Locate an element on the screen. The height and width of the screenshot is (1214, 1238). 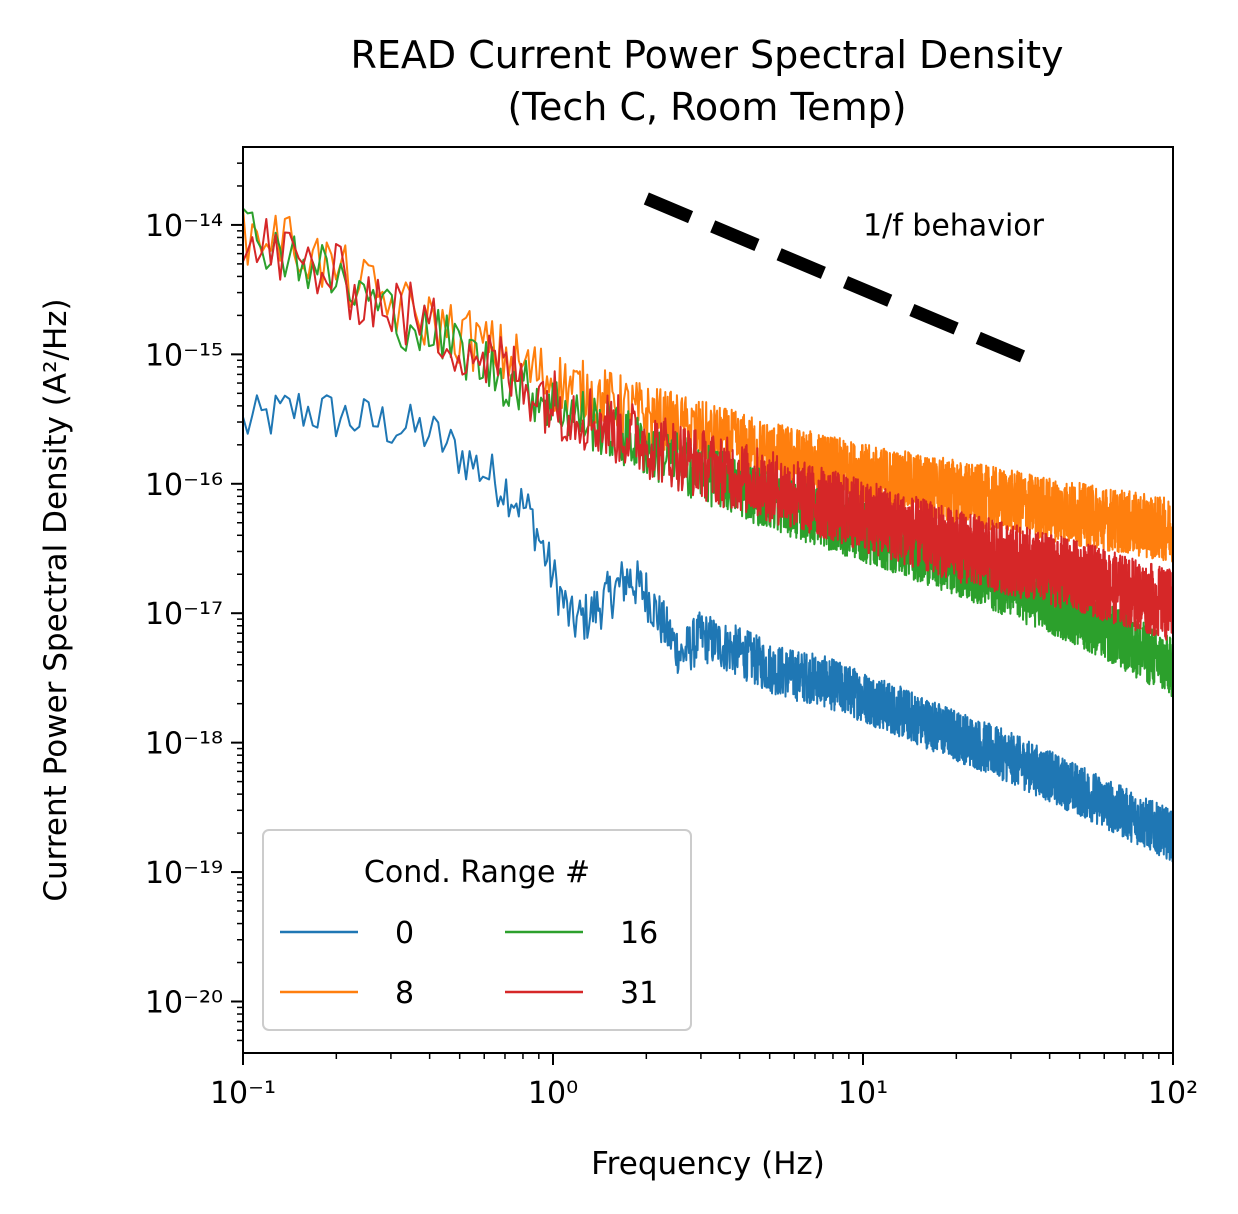
x-tick-label: 10⁻¹ is located at coordinates (243, 1093).